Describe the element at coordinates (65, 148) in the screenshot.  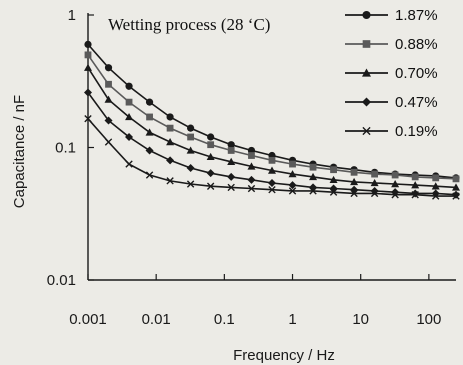
I see `y-tick-label: 0.1` at that location.